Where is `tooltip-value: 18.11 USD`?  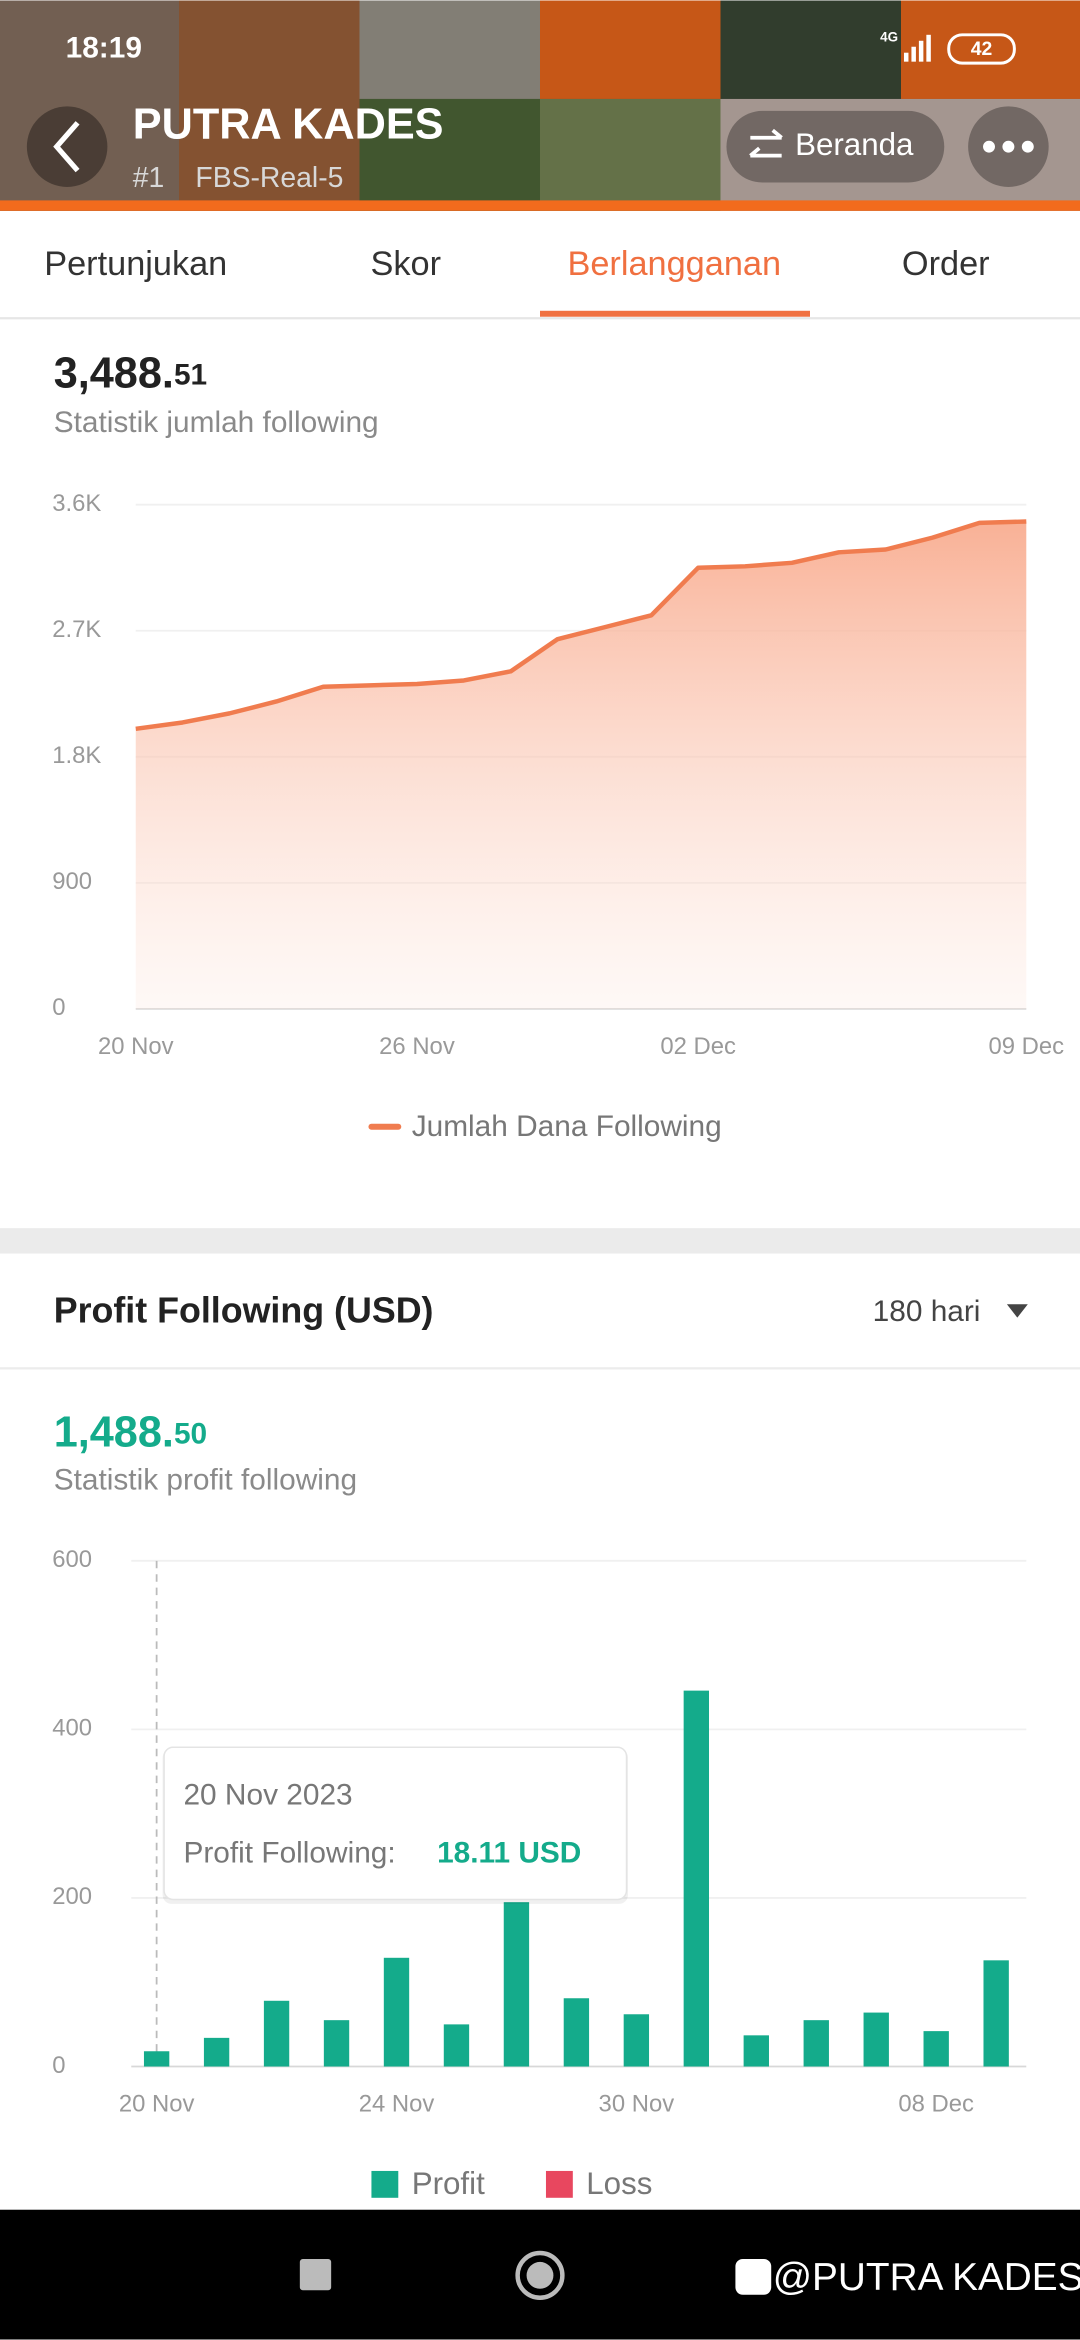 tooltip-value: 18.11 USD is located at coordinates (509, 1853).